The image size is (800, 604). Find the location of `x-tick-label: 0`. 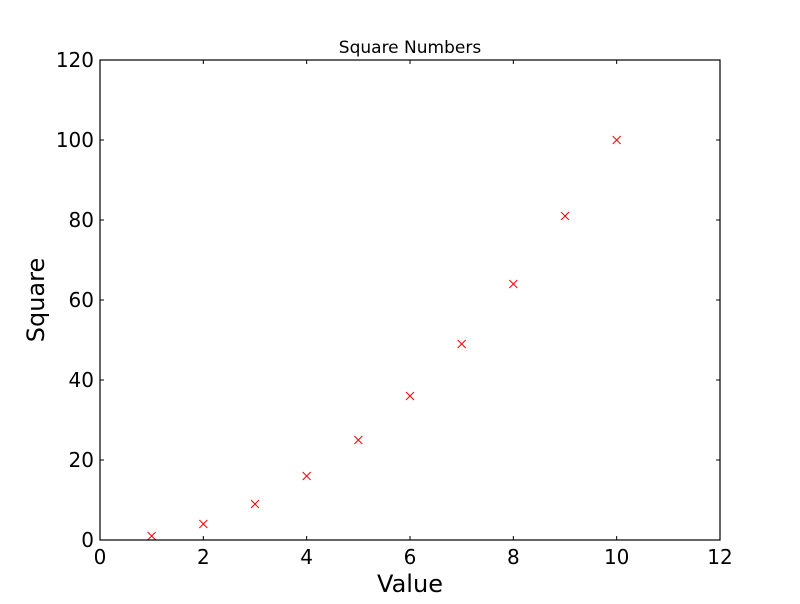

x-tick-label: 0 is located at coordinates (100, 557).